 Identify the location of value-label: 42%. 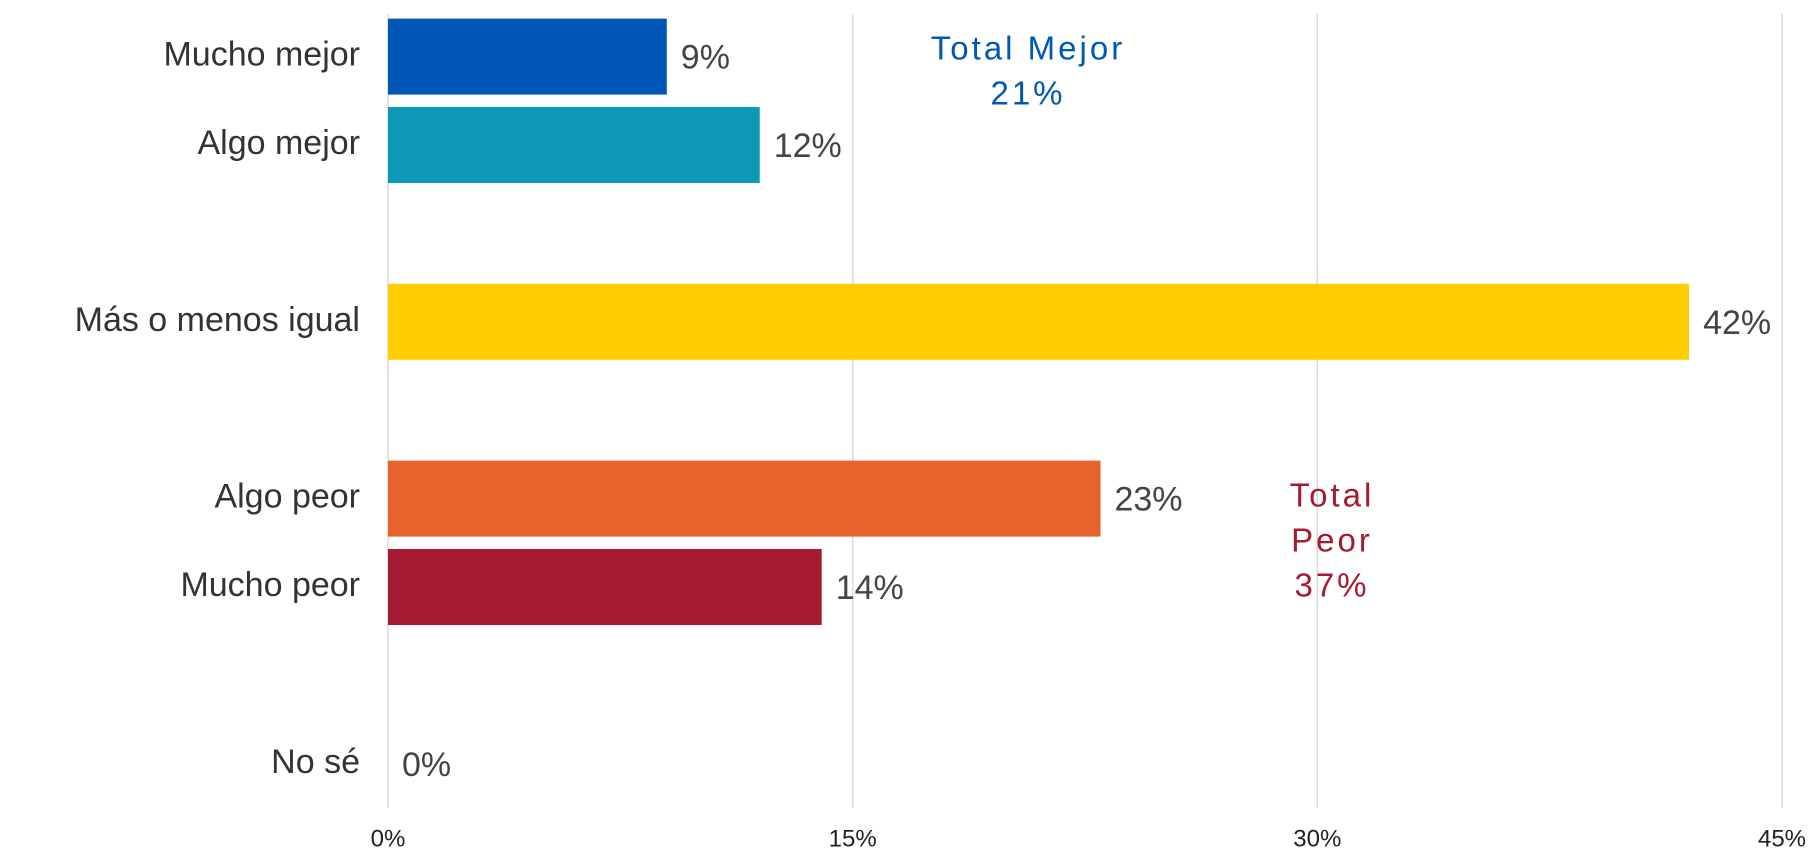
(1737, 323).